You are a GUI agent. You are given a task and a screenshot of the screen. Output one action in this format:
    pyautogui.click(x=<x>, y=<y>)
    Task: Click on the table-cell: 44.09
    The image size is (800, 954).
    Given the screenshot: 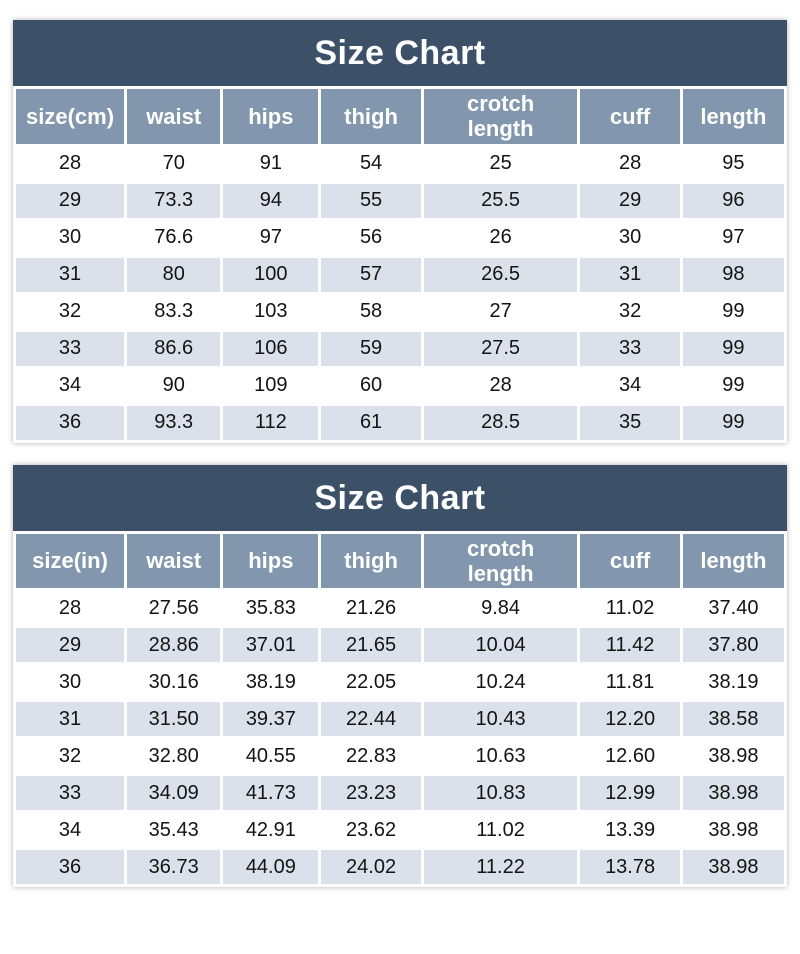 What is the action you would take?
    pyautogui.click(x=271, y=867)
    